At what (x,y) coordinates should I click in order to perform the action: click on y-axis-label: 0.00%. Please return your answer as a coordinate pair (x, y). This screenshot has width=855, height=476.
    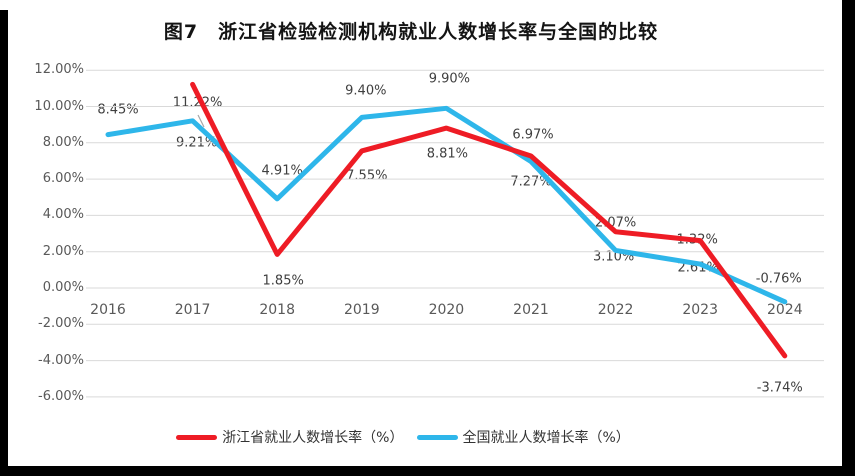
    Looking at the image, I should click on (63, 287).